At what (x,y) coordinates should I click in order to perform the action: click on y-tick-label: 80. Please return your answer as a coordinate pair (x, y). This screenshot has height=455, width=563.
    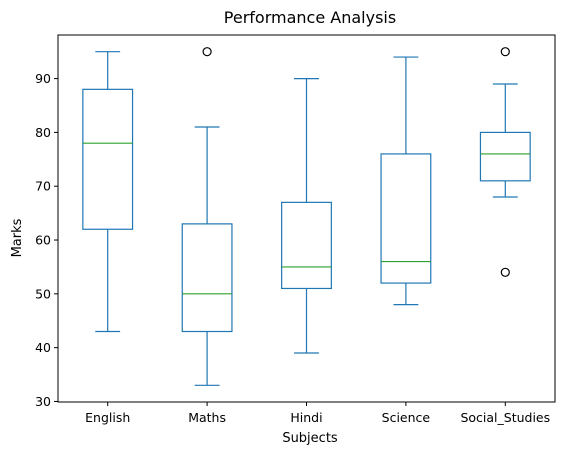
    Looking at the image, I should click on (43, 132).